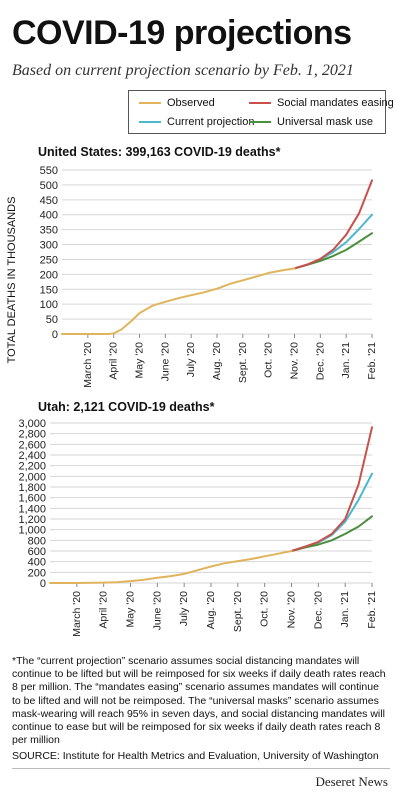 This screenshot has height=797, width=400. What do you see at coordinates (126, 407) in the screenshot?
I see `utah-chart-title: Utah: 2,121 COVID-19 deaths*` at bounding box center [126, 407].